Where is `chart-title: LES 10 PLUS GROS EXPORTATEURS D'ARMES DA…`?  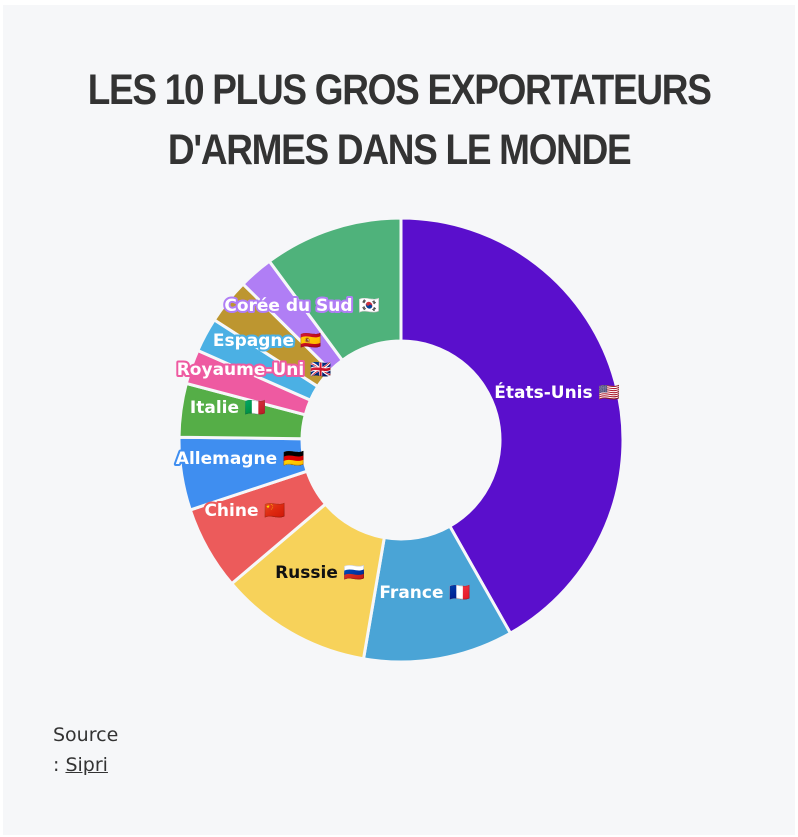
chart-title: LES 10 PLUS GROS EXPORTATEURS D'ARMES DA… is located at coordinates (399, 120).